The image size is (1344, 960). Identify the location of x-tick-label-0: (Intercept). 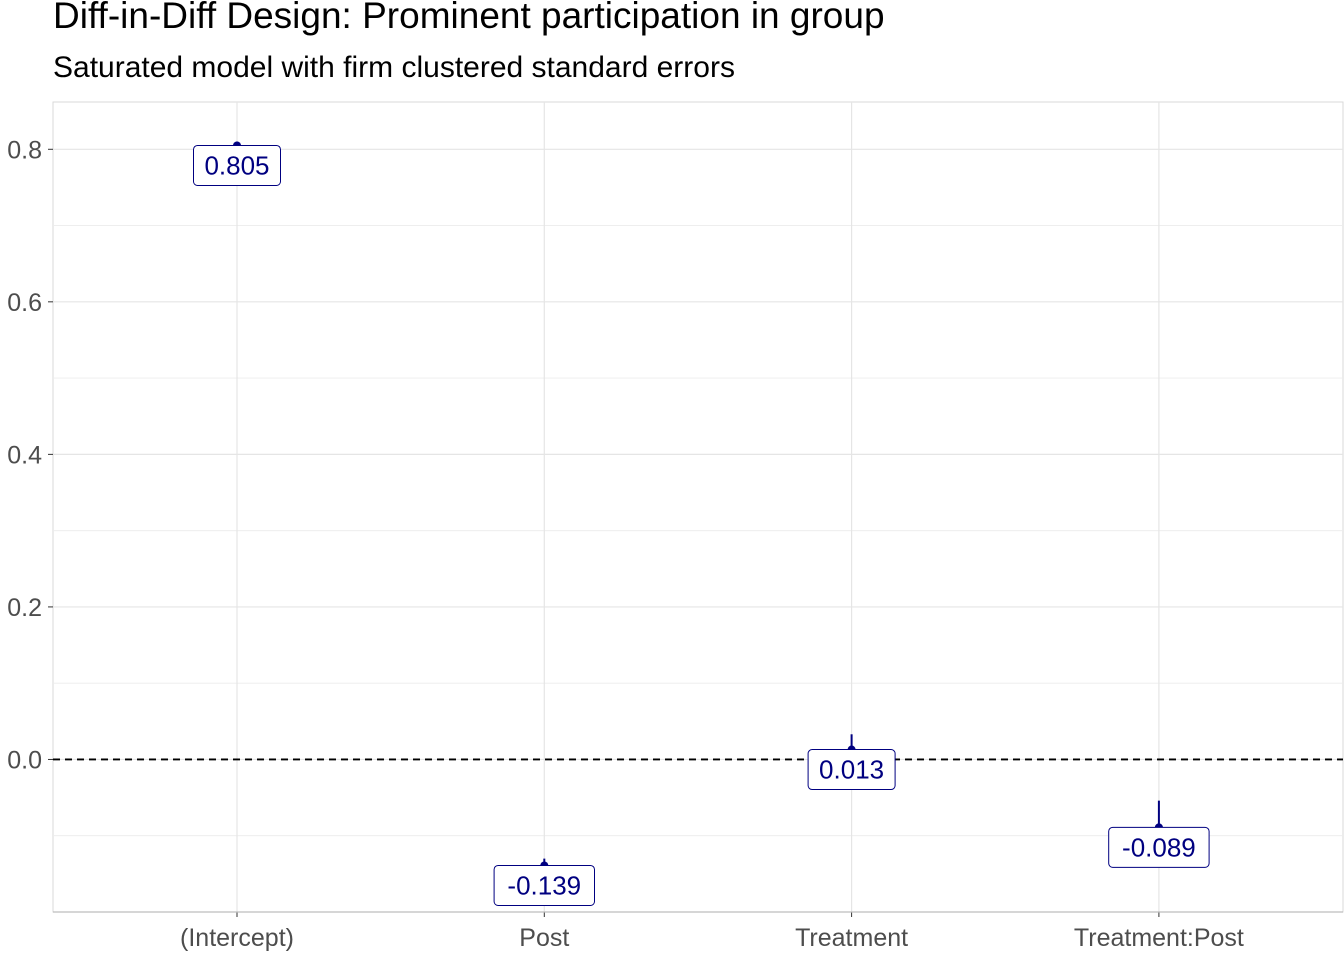
(237, 938).